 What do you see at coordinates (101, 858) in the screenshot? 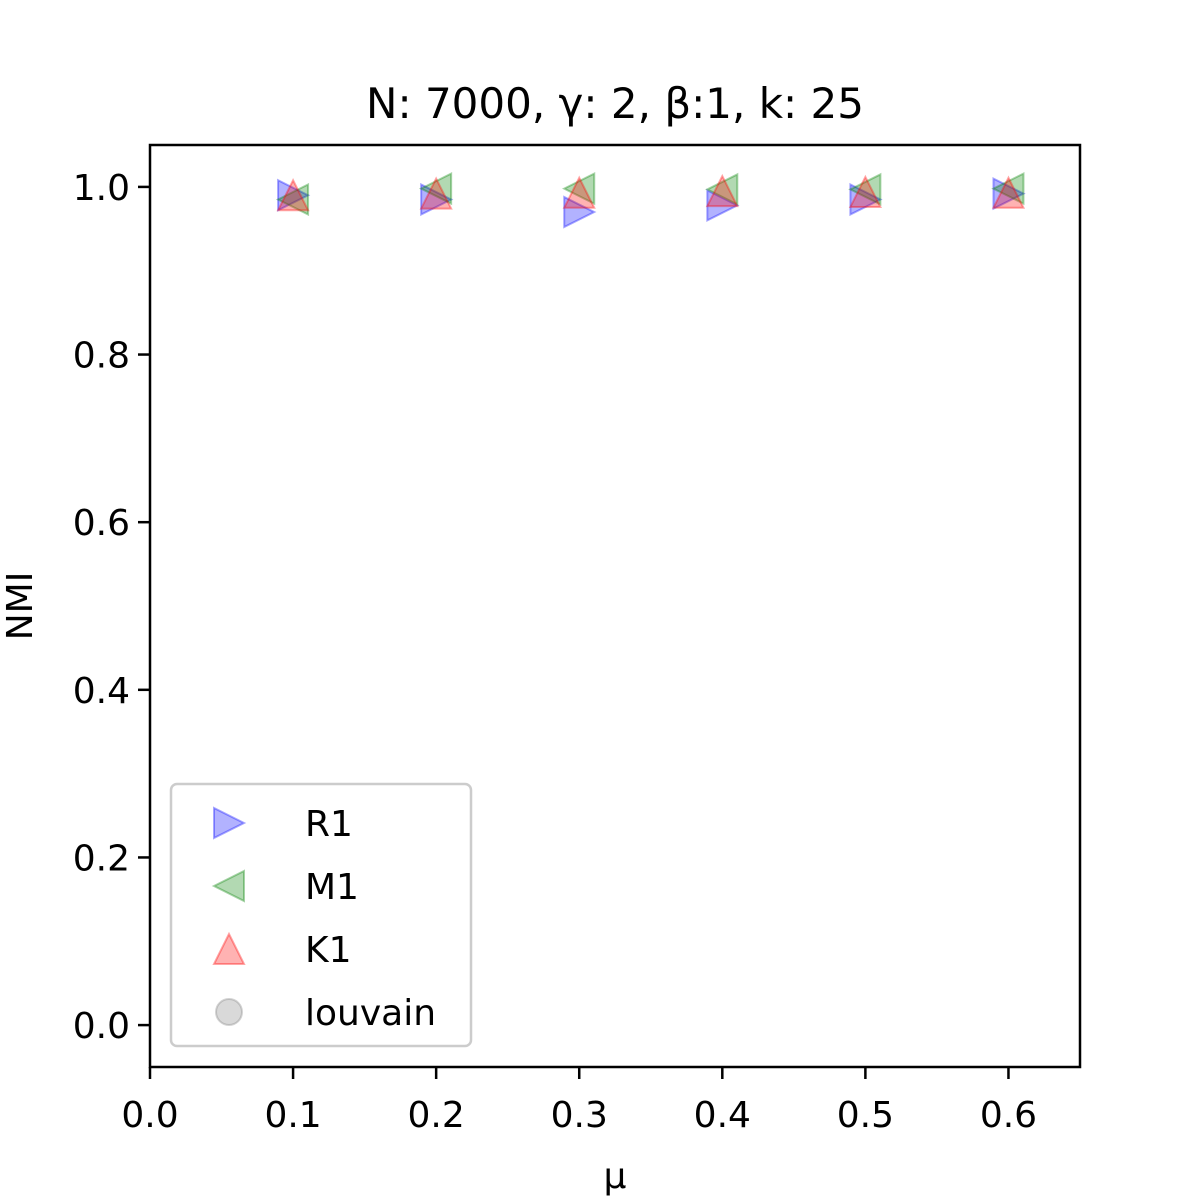
I see `y-tick-label: 0.2` at bounding box center [101, 858].